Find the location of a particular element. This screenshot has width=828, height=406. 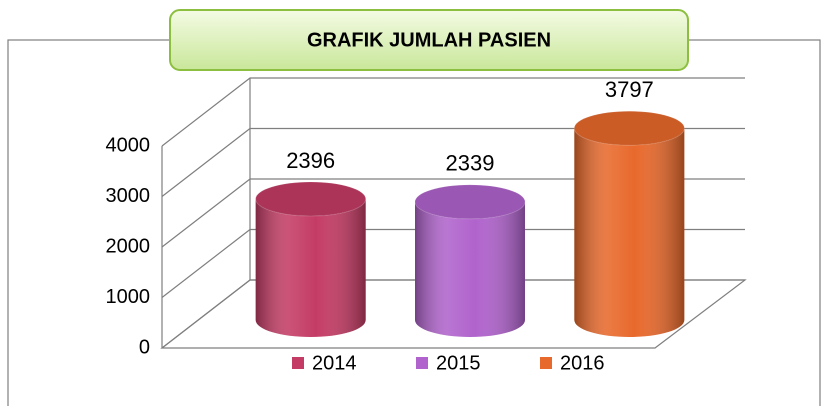

title-box is located at coordinates (429, 40).